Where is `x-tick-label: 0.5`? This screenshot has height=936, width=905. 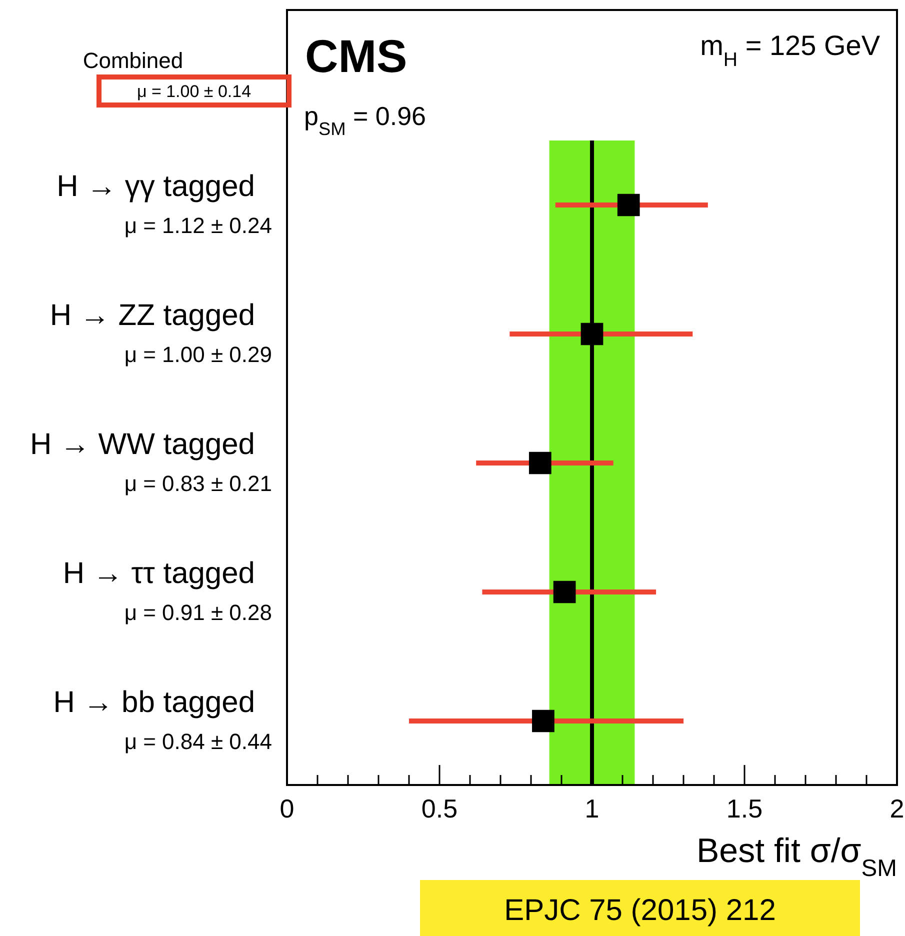 x-tick-label: 0.5 is located at coordinates (439, 808).